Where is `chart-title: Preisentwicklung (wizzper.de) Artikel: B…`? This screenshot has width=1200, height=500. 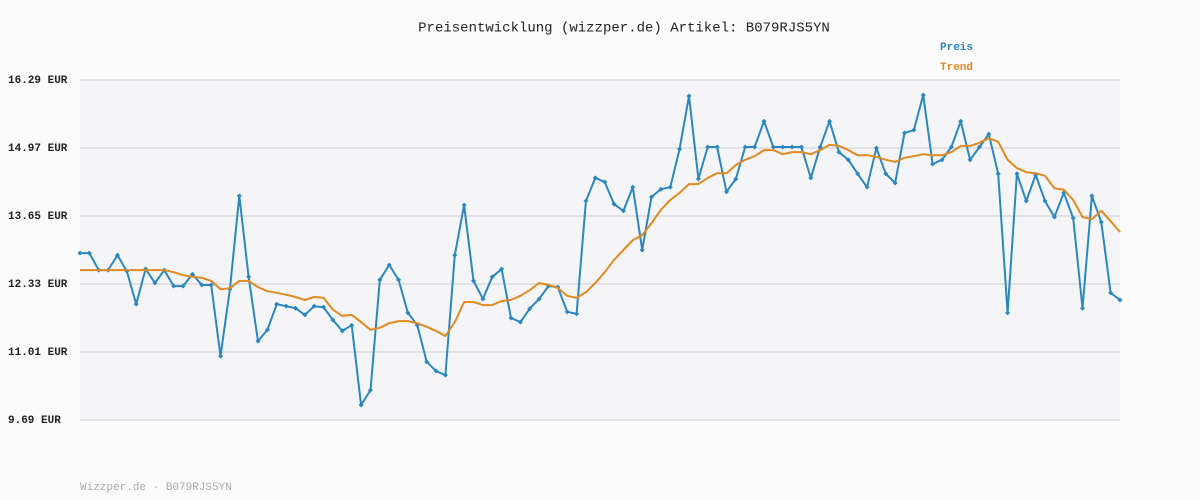 chart-title: Preisentwicklung (wizzper.de) Artikel: B… is located at coordinates (624, 29).